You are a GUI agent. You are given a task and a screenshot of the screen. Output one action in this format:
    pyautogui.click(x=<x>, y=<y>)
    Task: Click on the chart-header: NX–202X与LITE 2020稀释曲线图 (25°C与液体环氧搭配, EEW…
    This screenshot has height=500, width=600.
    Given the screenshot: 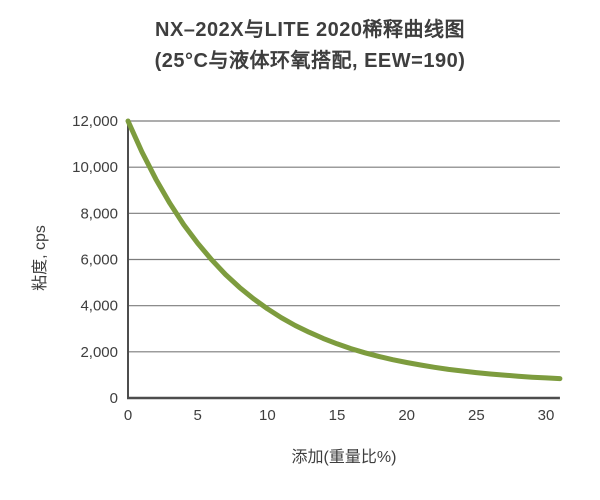 What is the action you would take?
    pyautogui.click(x=305, y=46)
    